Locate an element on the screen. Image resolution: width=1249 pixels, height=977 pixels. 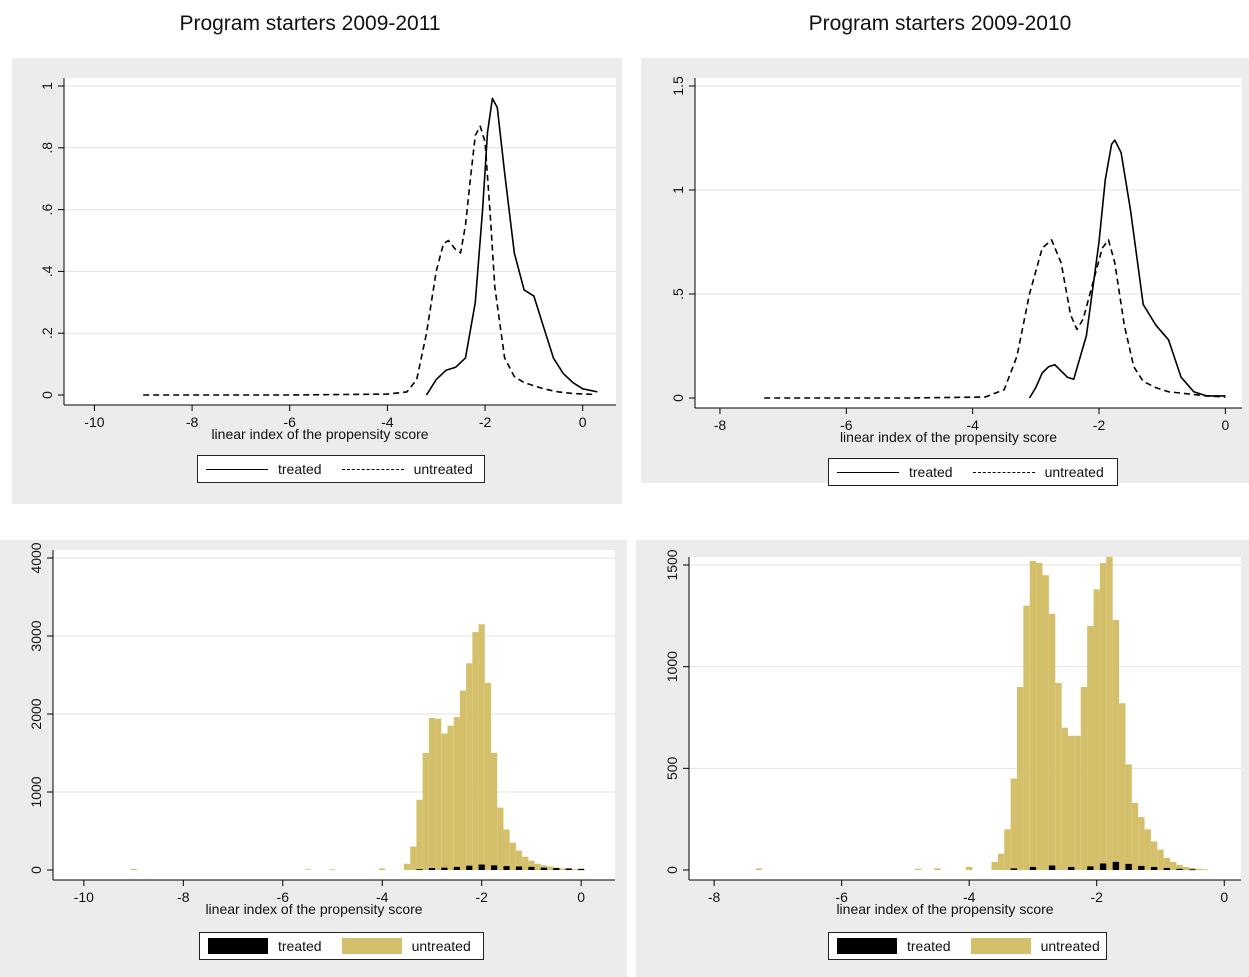
y-tick-label: .6 is located at coordinates (47, 210).